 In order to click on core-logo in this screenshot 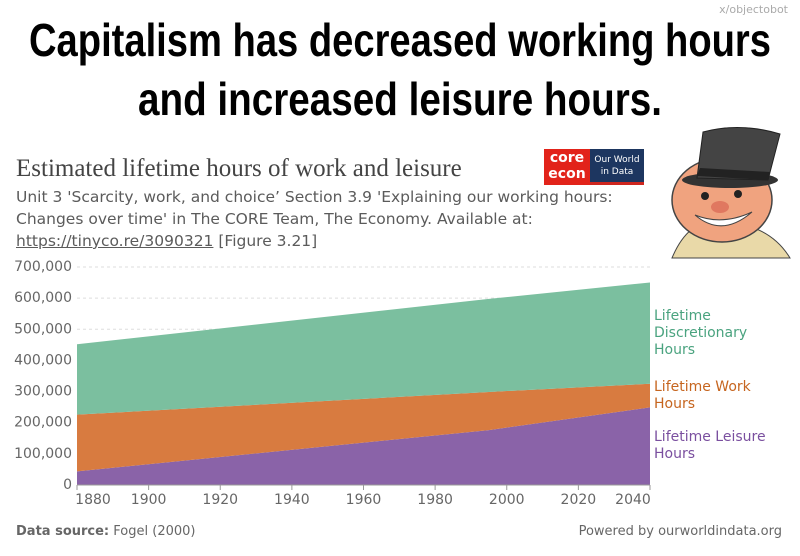, I will do `click(567, 167)`.